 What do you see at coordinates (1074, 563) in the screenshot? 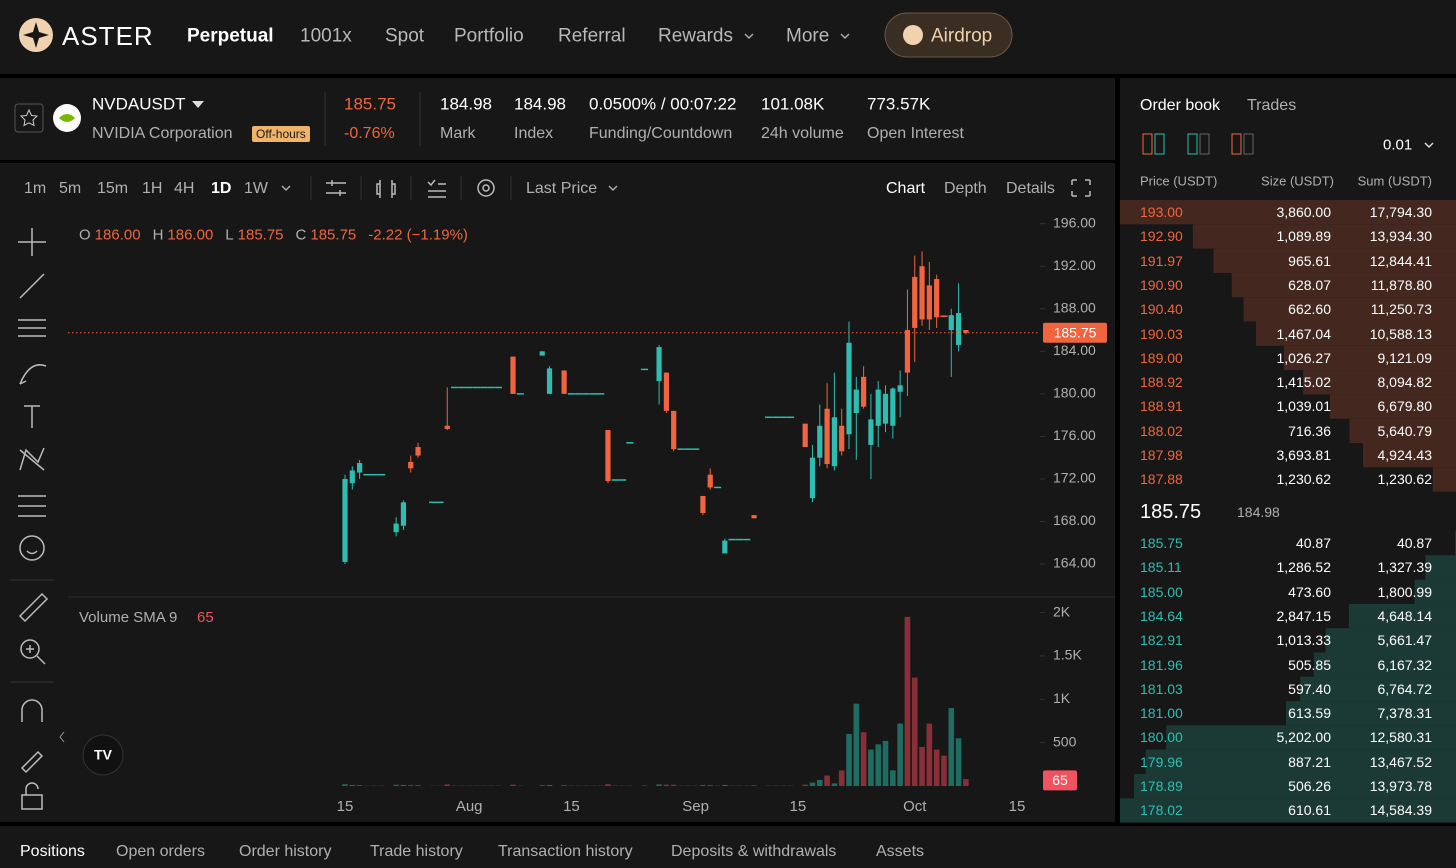
I see `y-tick-label: 164.00` at bounding box center [1074, 563].